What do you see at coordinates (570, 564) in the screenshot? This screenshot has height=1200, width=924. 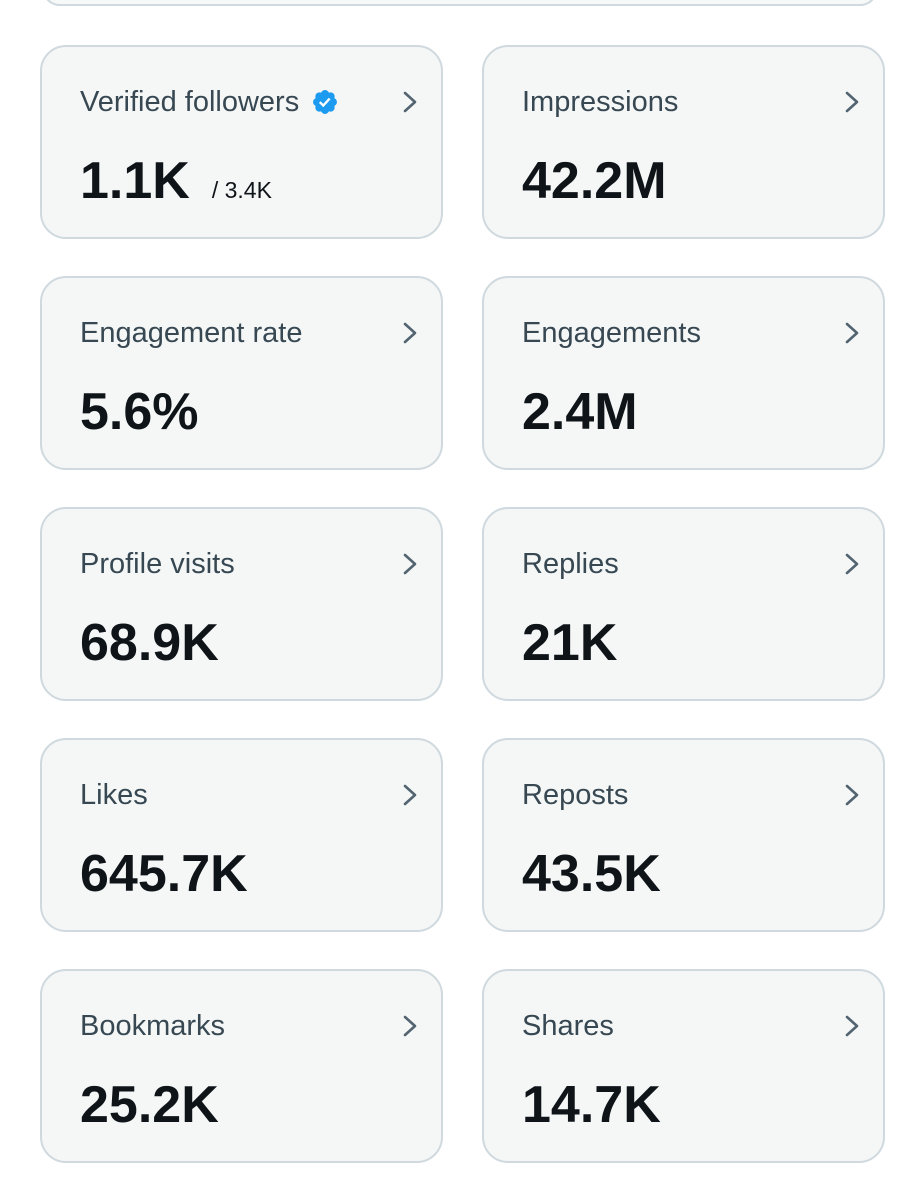 I see `metric-label: Replies` at bounding box center [570, 564].